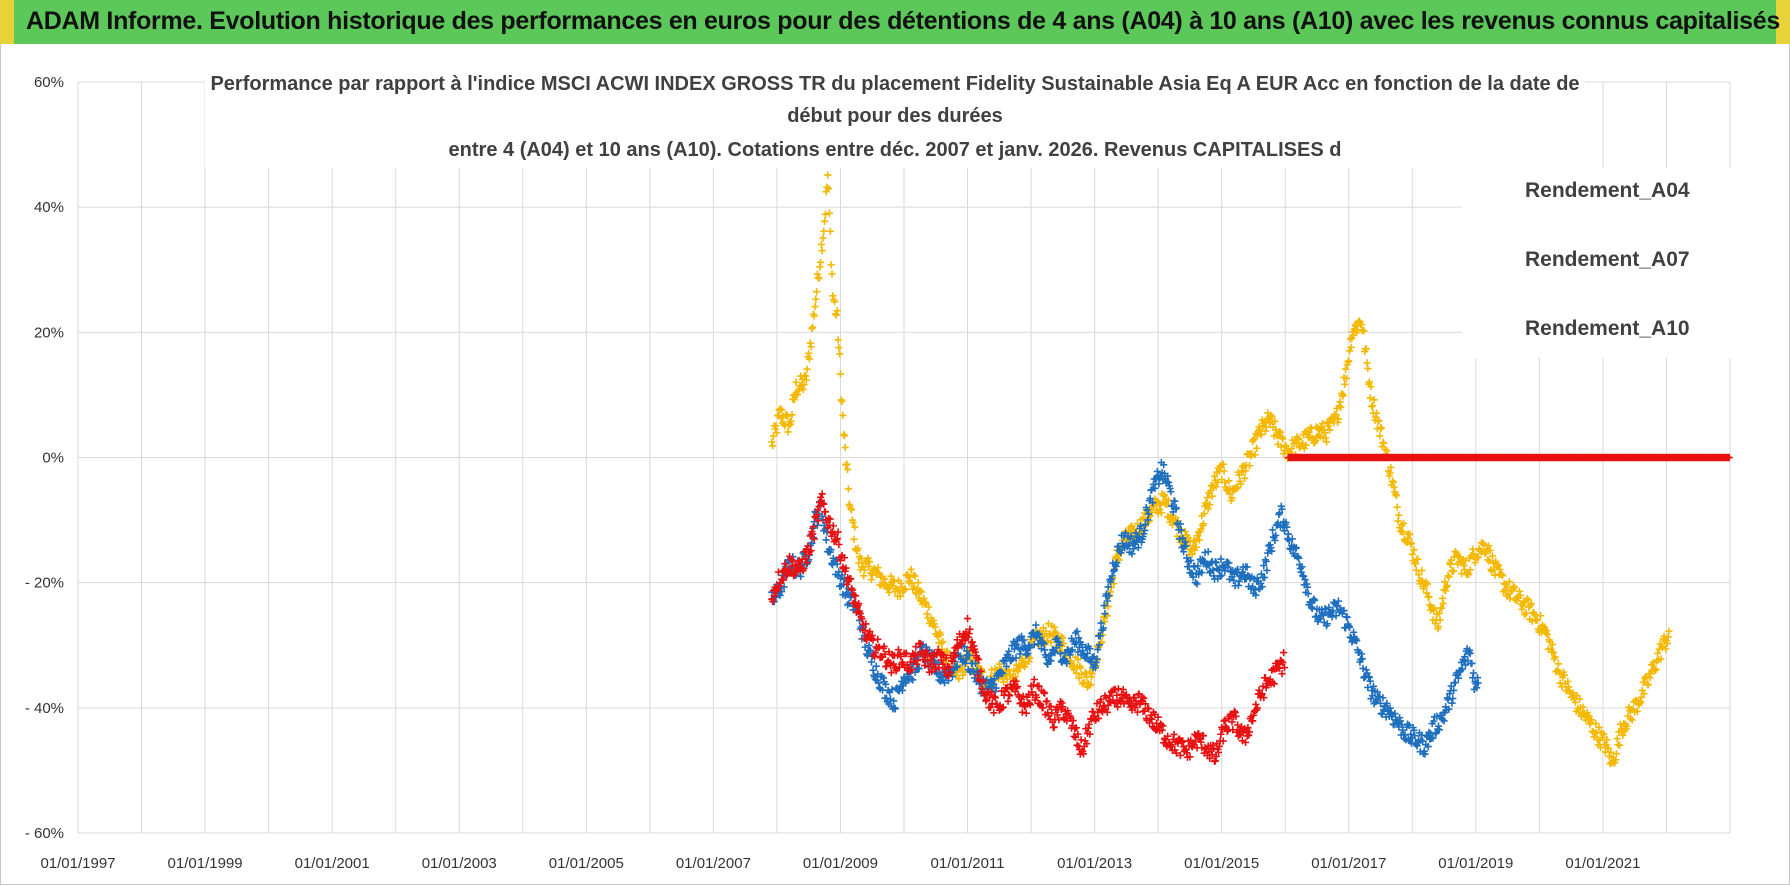 The width and height of the screenshot is (1790, 886). I want to click on chart-title-line-2: début pour des durées, so click(895, 116).